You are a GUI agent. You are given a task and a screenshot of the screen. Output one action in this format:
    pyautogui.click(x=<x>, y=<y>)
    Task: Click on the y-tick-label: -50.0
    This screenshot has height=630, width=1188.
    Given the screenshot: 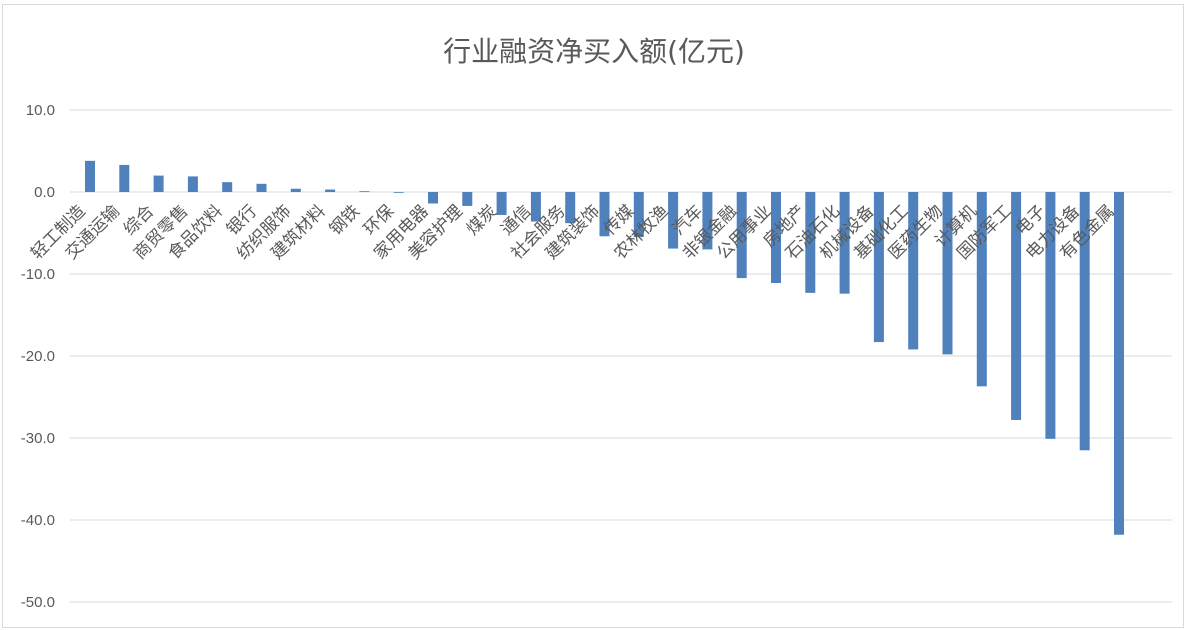 What is the action you would take?
    pyautogui.click(x=38, y=602)
    